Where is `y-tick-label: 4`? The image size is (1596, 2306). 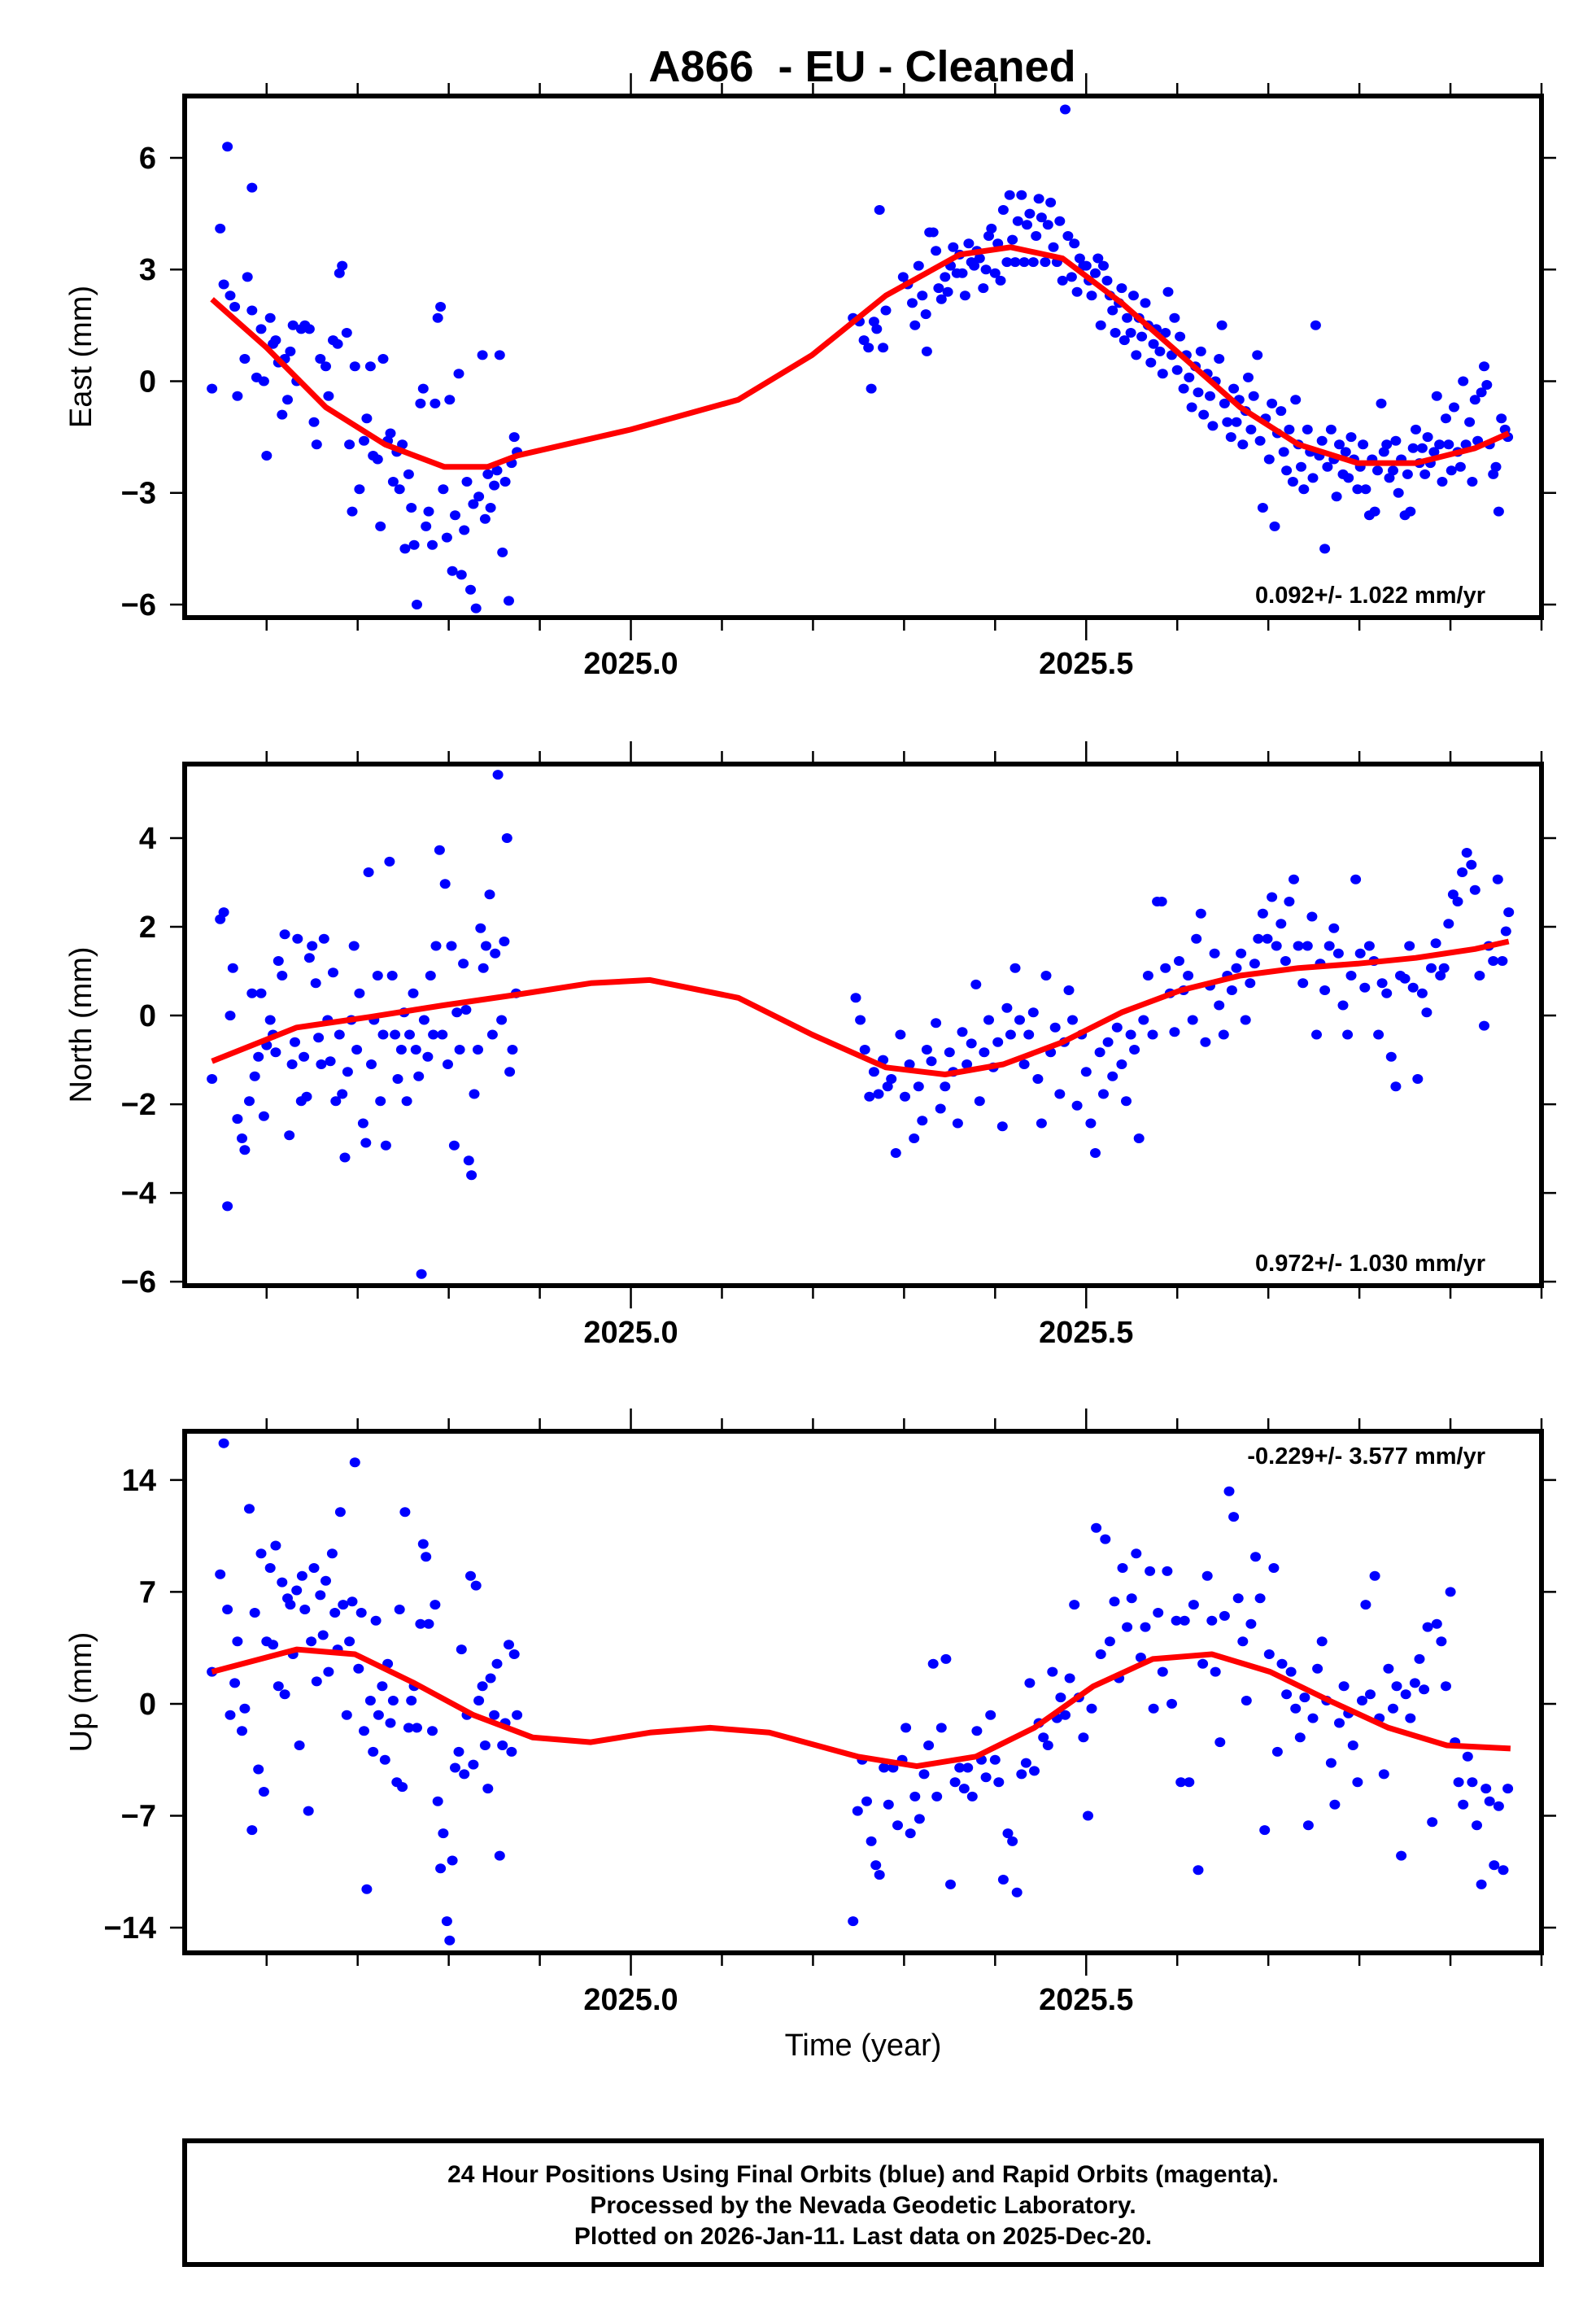
y-tick-label: 4 is located at coordinates (147, 839).